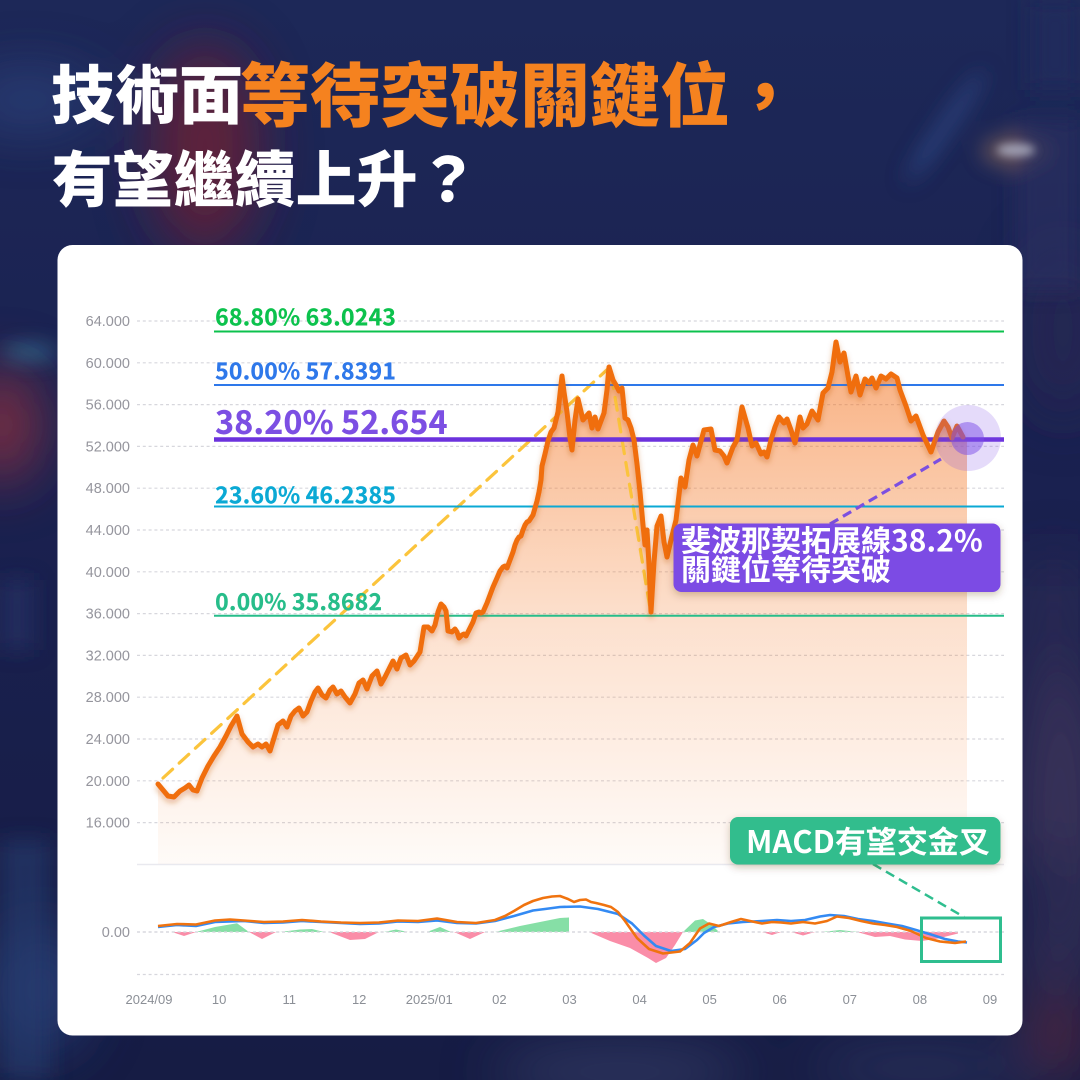 The image size is (1080, 1080). Describe the element at coordinates (779, 999) in the screenshot. I see `svg-text: 06` at that location.